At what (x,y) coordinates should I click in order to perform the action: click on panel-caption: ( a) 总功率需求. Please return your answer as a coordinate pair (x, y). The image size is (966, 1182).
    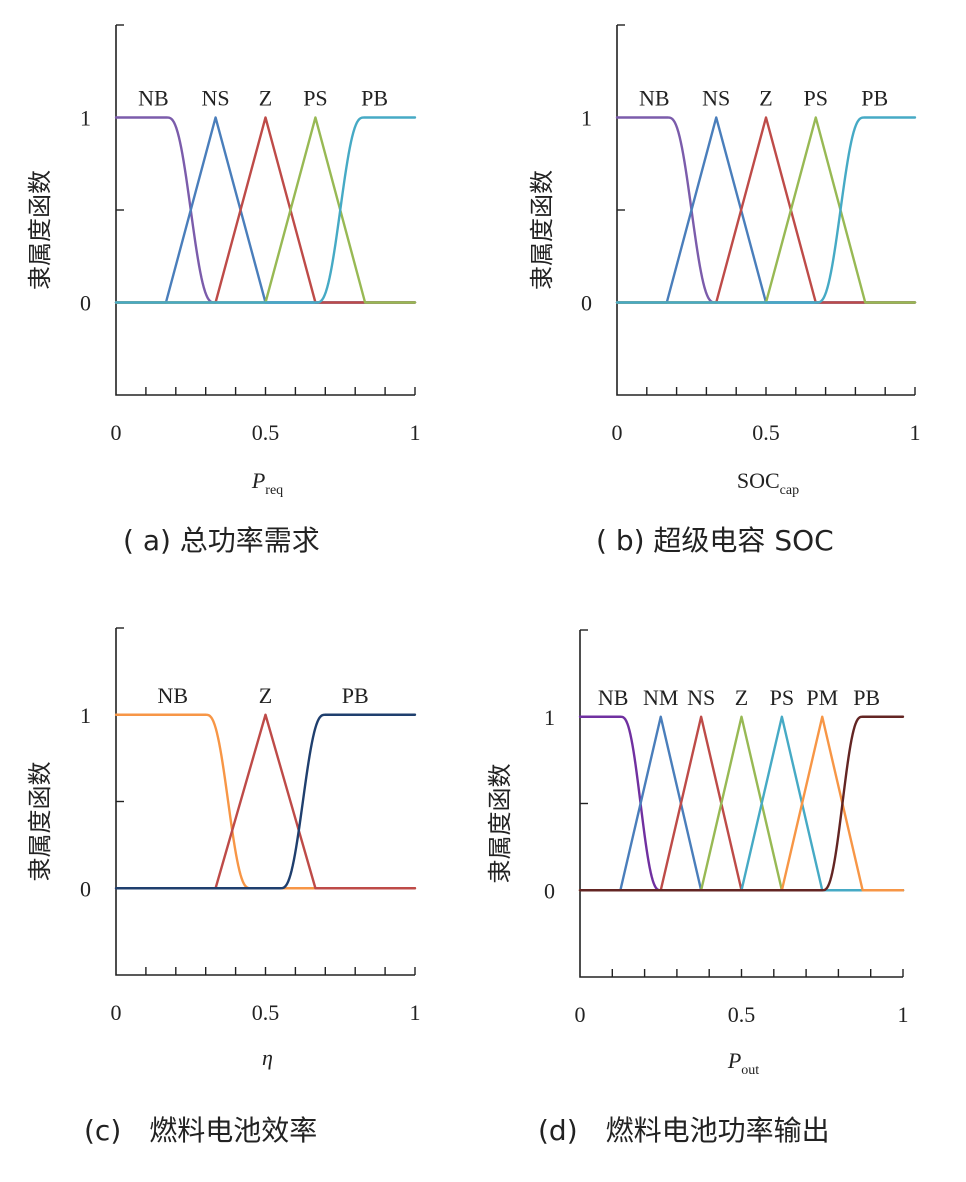
    Looking at the image, I should click on (221, 540).